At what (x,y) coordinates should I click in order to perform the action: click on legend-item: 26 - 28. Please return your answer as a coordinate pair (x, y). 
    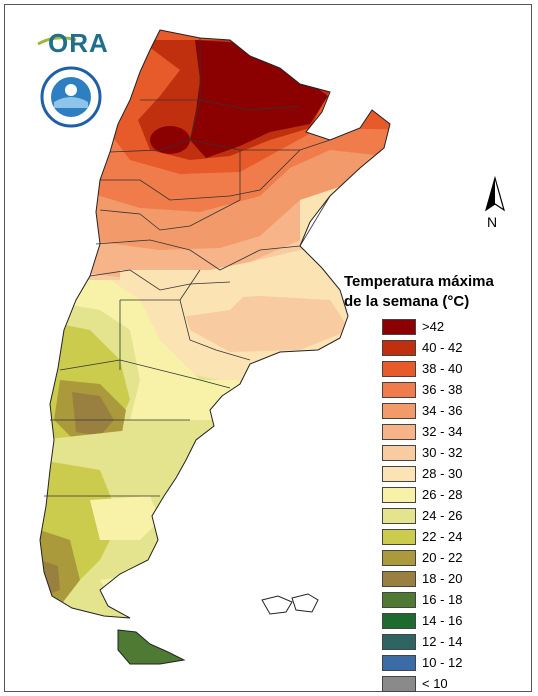
    Looking at the image, I should click on (422, 494).